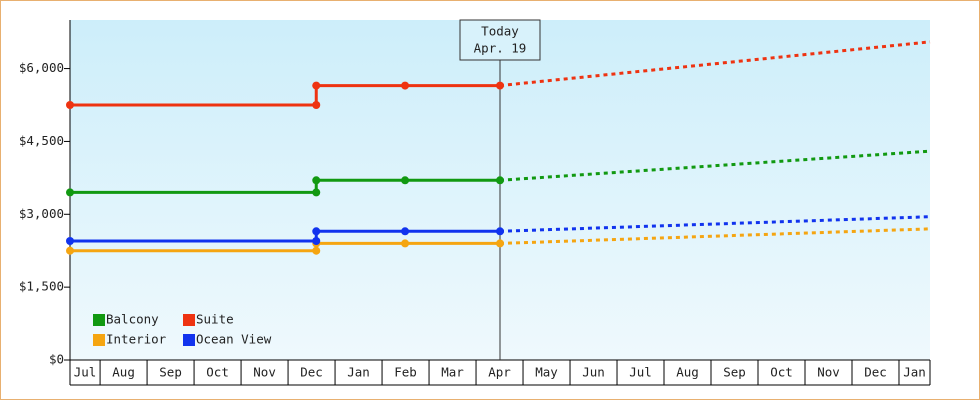  What do you see at coordinates (41, 67) in the screenshot?
I see `y-tick-label: $6,000` at bounding box center [41, 67].